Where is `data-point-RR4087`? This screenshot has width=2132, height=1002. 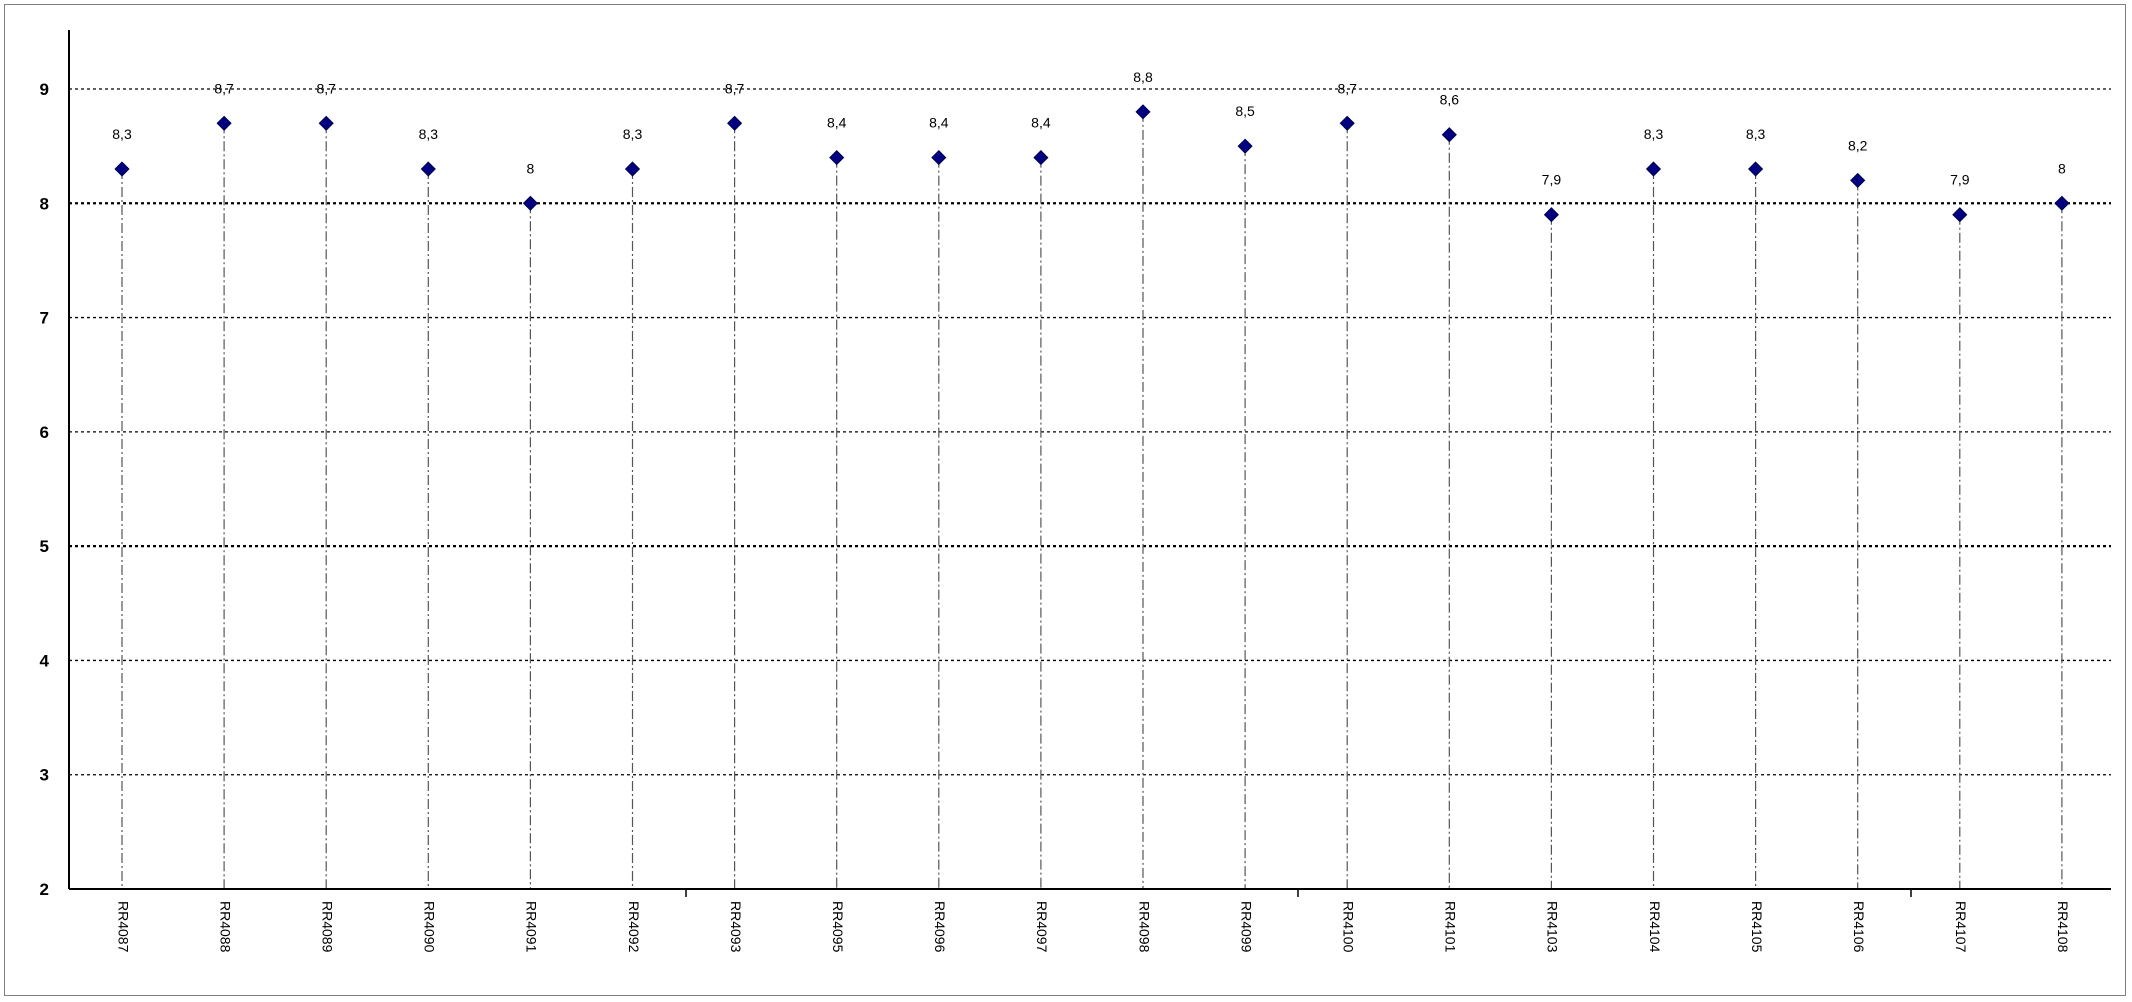 data-point-RR4087 is located at coordinates (122, 169).